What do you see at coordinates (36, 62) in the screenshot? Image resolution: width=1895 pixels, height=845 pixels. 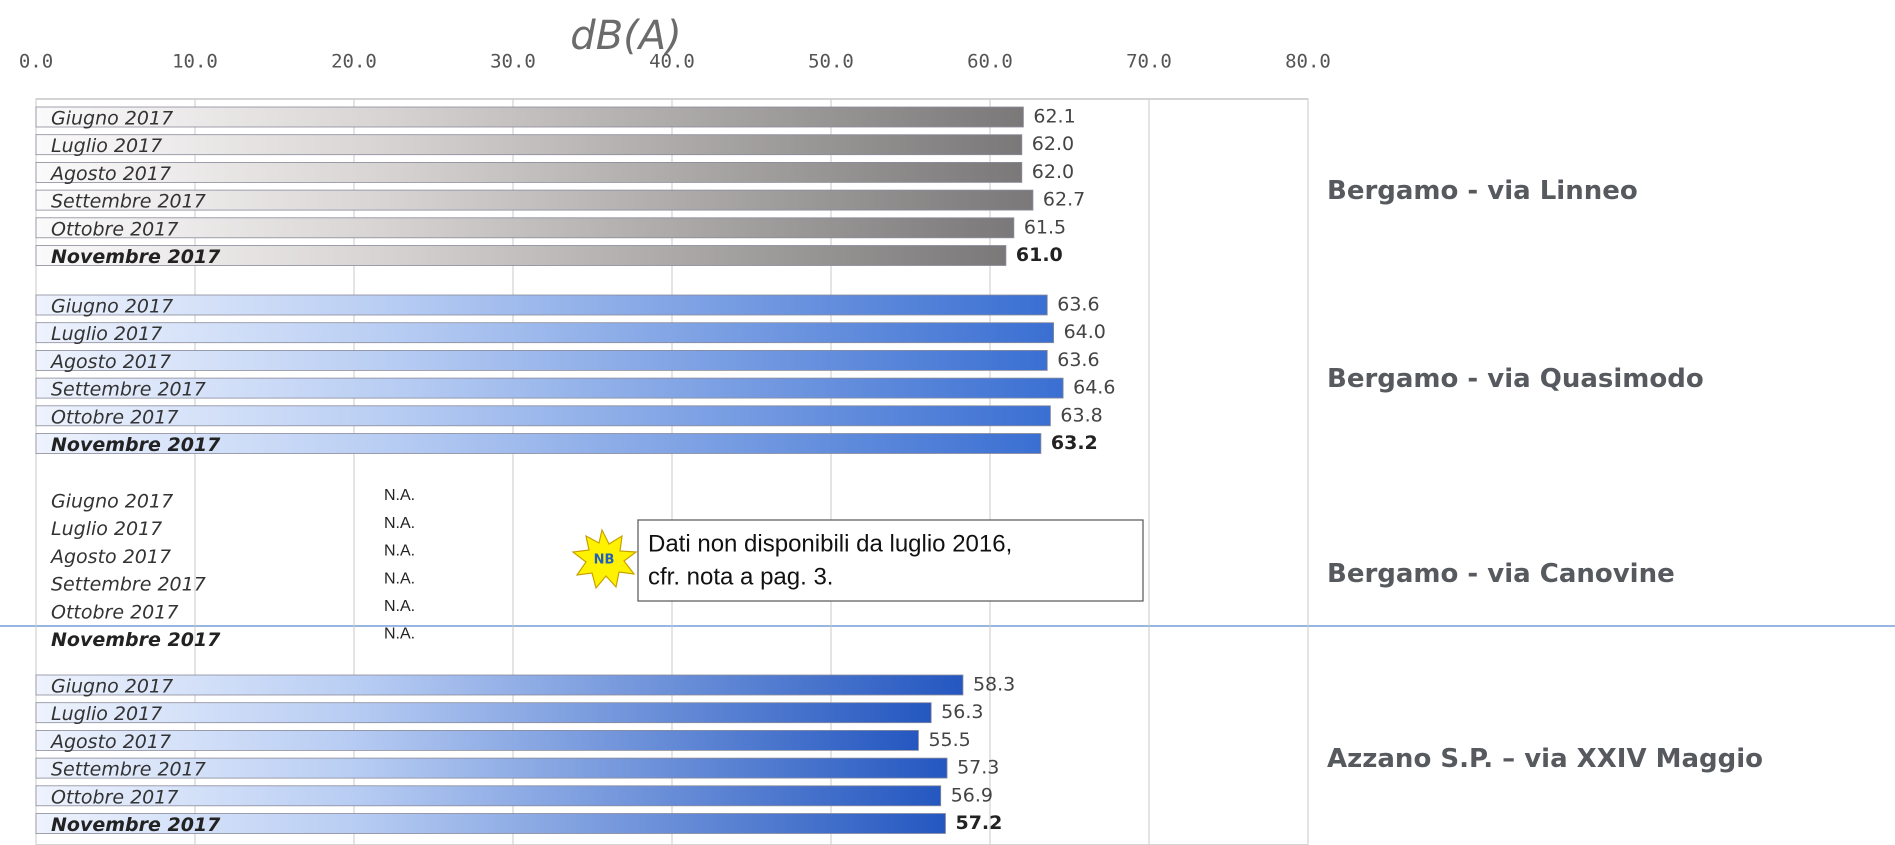 I see `x-tick-label: 0.0` at bounding box center [36, 62].